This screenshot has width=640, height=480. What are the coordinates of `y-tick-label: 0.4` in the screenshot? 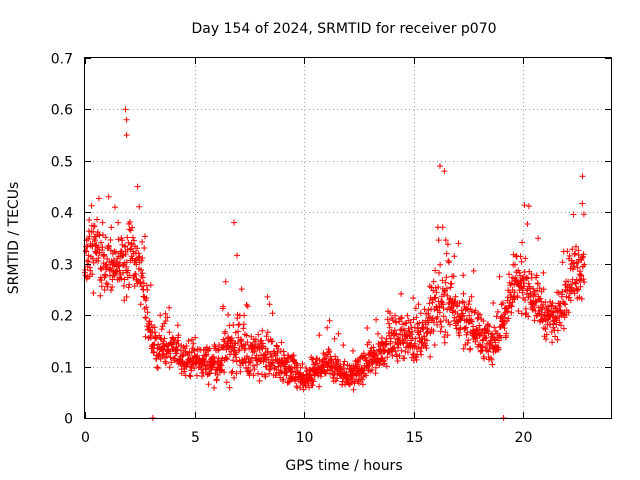 It's located at (62, 214).